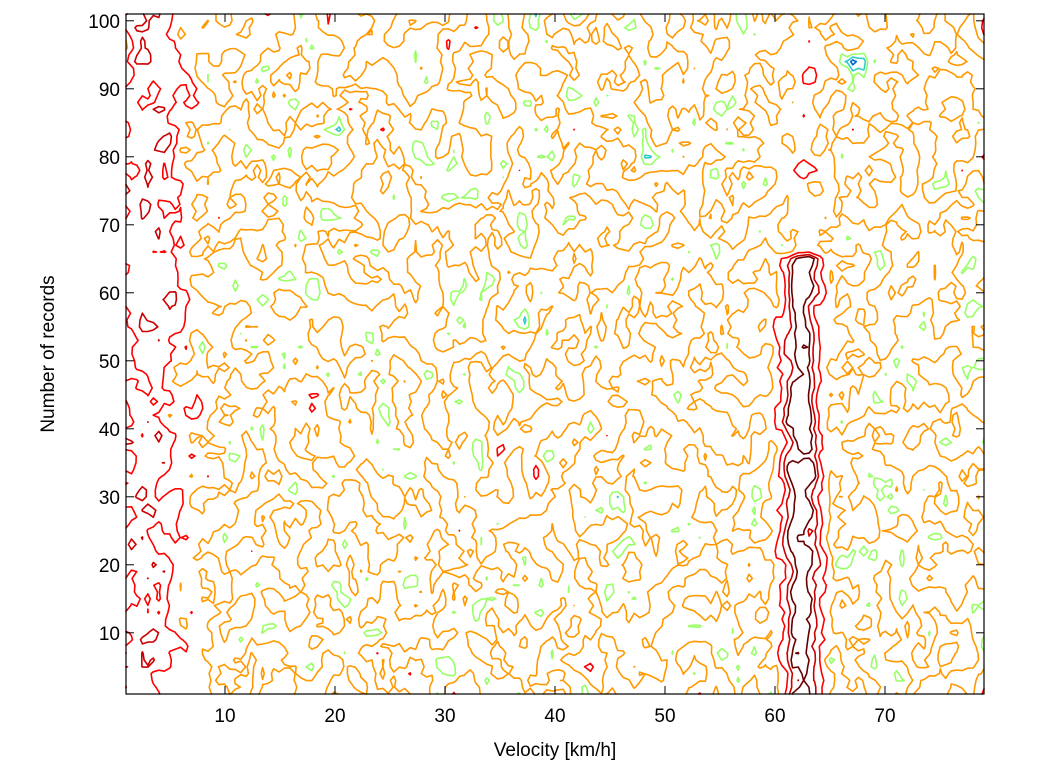 This screenshot has width=1039, height=773. Describe the element at coordinates (664, 716) in the screenshot. I see `x-tick-label: 50` at that location.